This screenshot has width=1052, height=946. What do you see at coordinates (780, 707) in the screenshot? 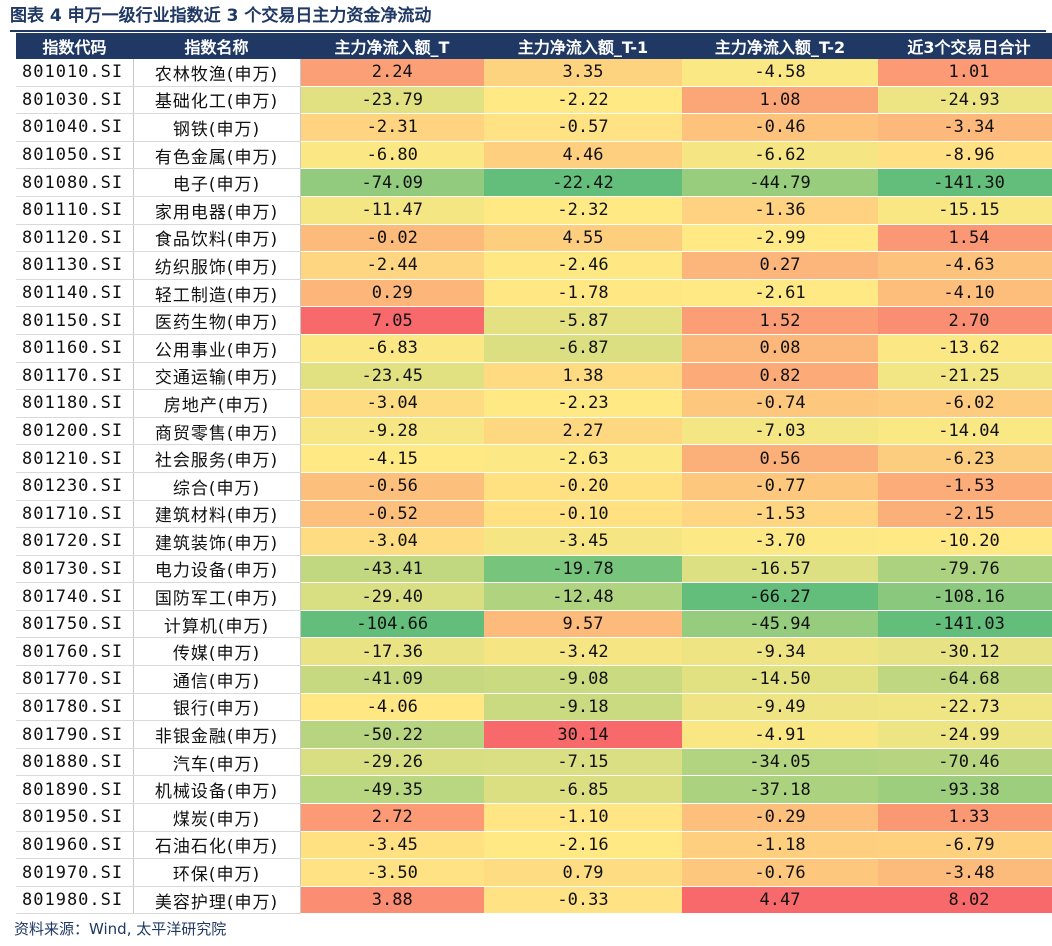
I see `cell-inflow-t-2: -9.49` at bounding box center [780, 707].